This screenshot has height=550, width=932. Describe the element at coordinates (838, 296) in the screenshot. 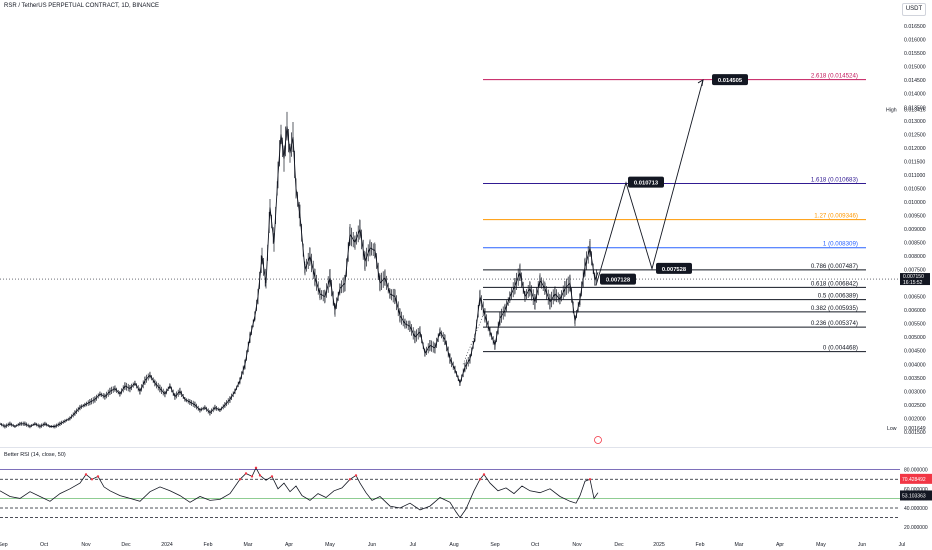

I see `fib-level-label: 0.5 (0.006389)` at that location.